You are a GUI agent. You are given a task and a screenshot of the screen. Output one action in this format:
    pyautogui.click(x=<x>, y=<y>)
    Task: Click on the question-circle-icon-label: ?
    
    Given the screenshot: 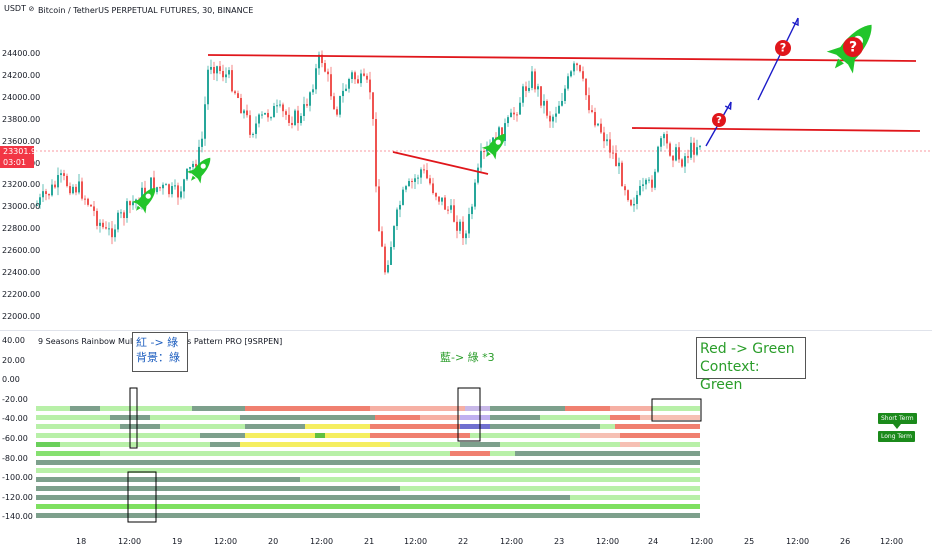 What is the action you would take?
    pyautogui.click(x=783, y=48)
    